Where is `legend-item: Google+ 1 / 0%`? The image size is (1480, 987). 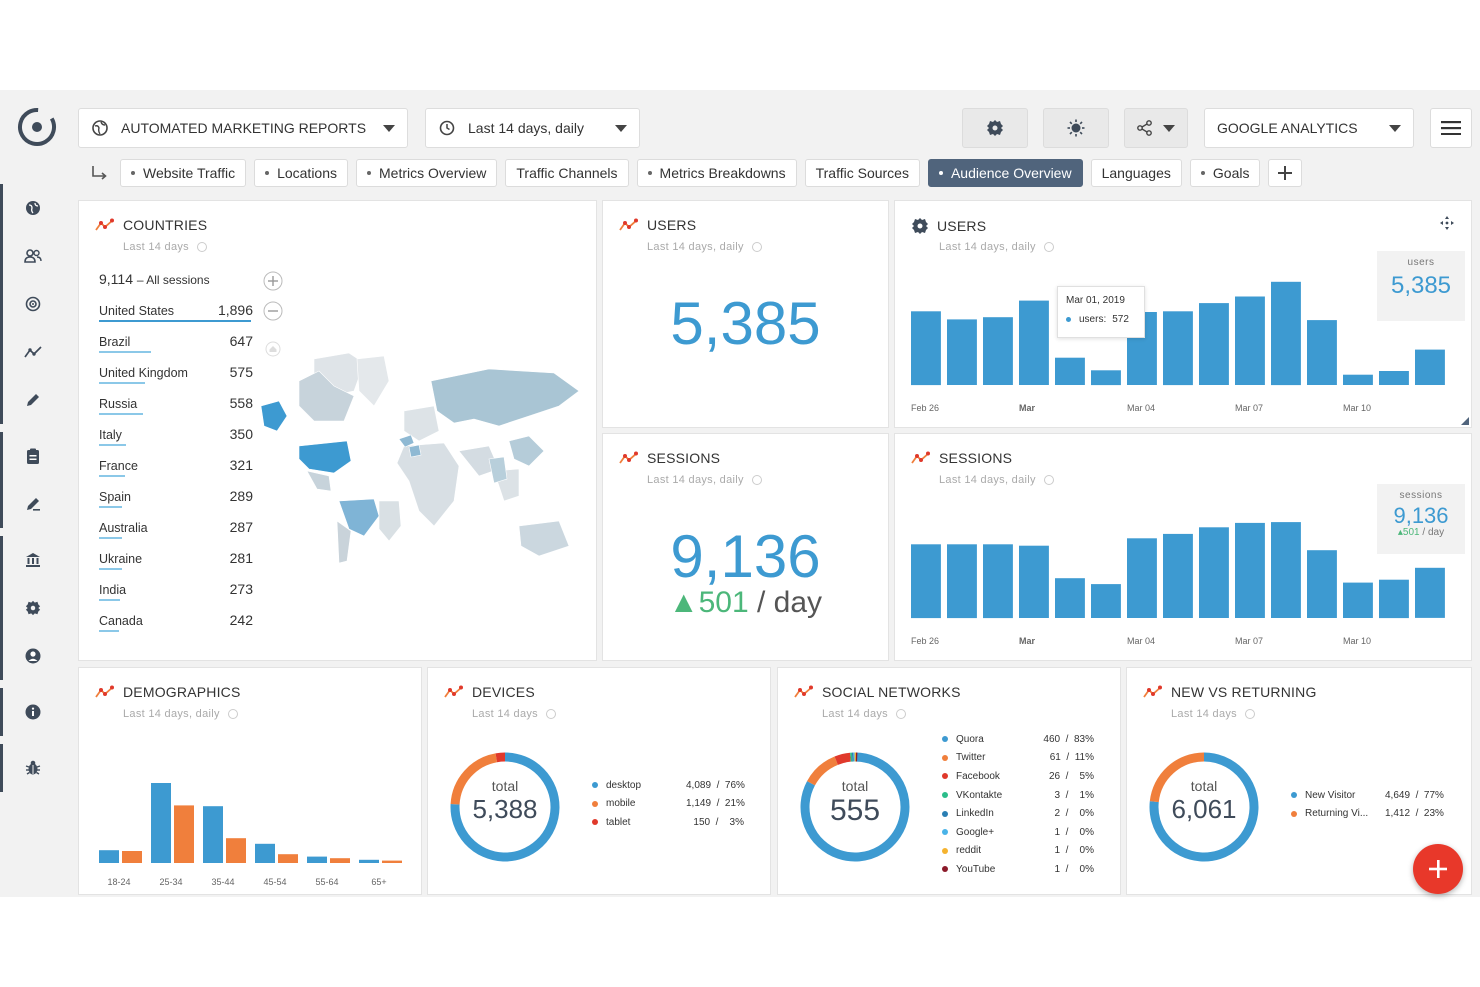
legend-item: Google+ 1 / 0% is located at coordinates (1018, 832).